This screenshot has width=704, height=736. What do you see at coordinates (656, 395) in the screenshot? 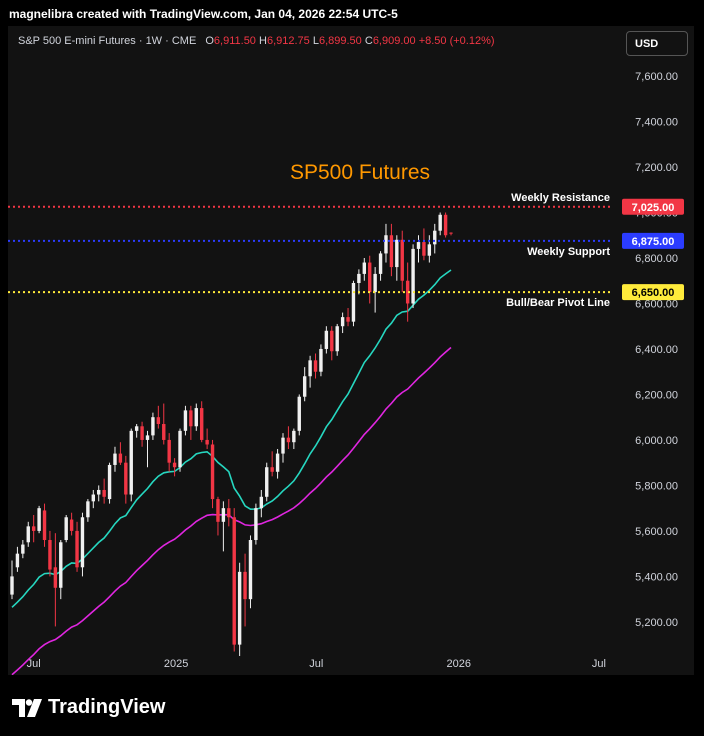
I see `y-tick-label: 6,200.00` at bounding box center [656, 395].